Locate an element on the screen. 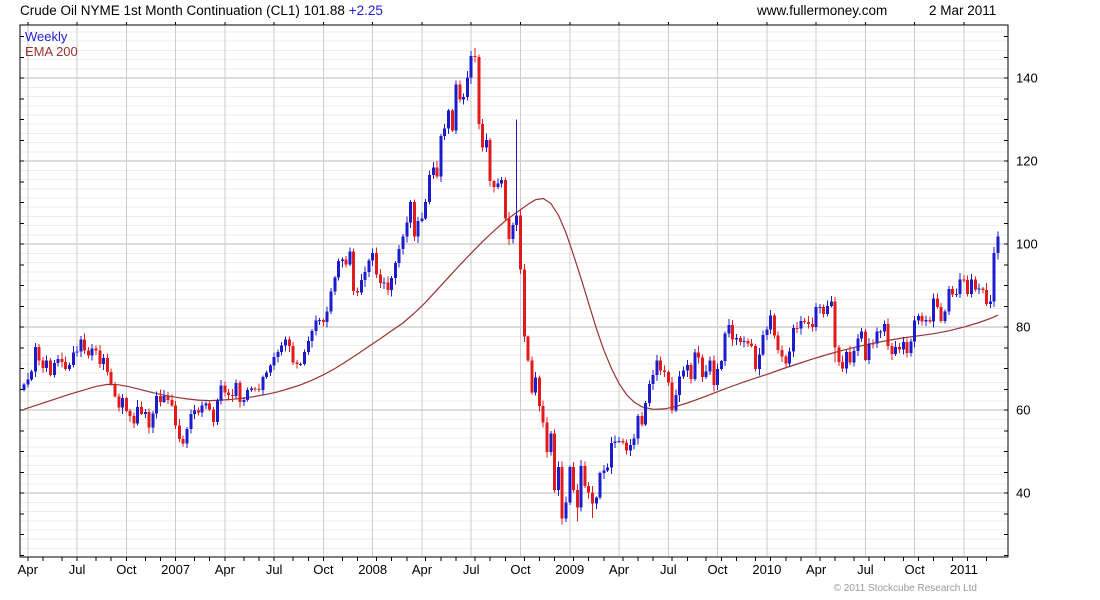 The image size is (1100, 600). x-axis-label: 2007 is located at coordinates (175, 569).